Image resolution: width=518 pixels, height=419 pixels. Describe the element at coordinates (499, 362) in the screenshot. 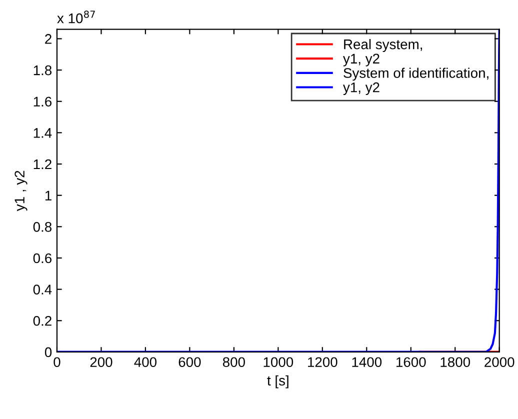

I see `x-tick-label: 2000` at that location.